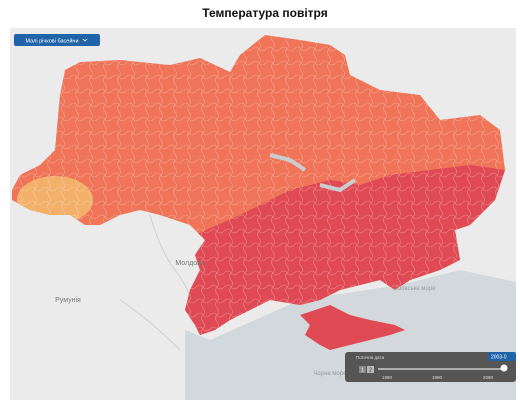 Image resolution: width=520 pixels, height=405 pixels. Describe the element at coordinates (437, 377) in the screenshot. I see `timeline-tick: 1990` at that location.